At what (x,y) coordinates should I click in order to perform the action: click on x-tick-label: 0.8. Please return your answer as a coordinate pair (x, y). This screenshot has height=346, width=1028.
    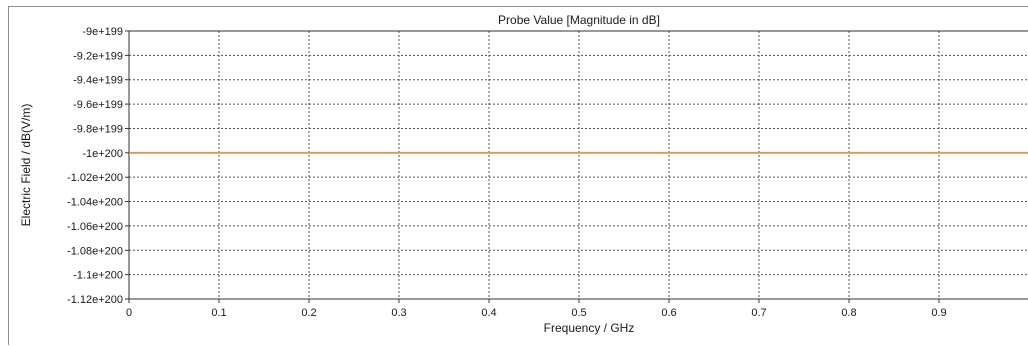
    Looking at the image, I should click on (848, 313).